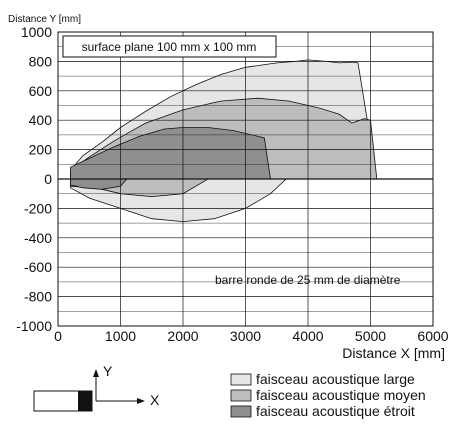 Image resolution: width=449 pixels, height=425 pixels. What do you see at coordinates (341, 395) in the screenshot?
I see `legend-label-1: faisceau acoustique moyen` at bounding box center [341, 395].